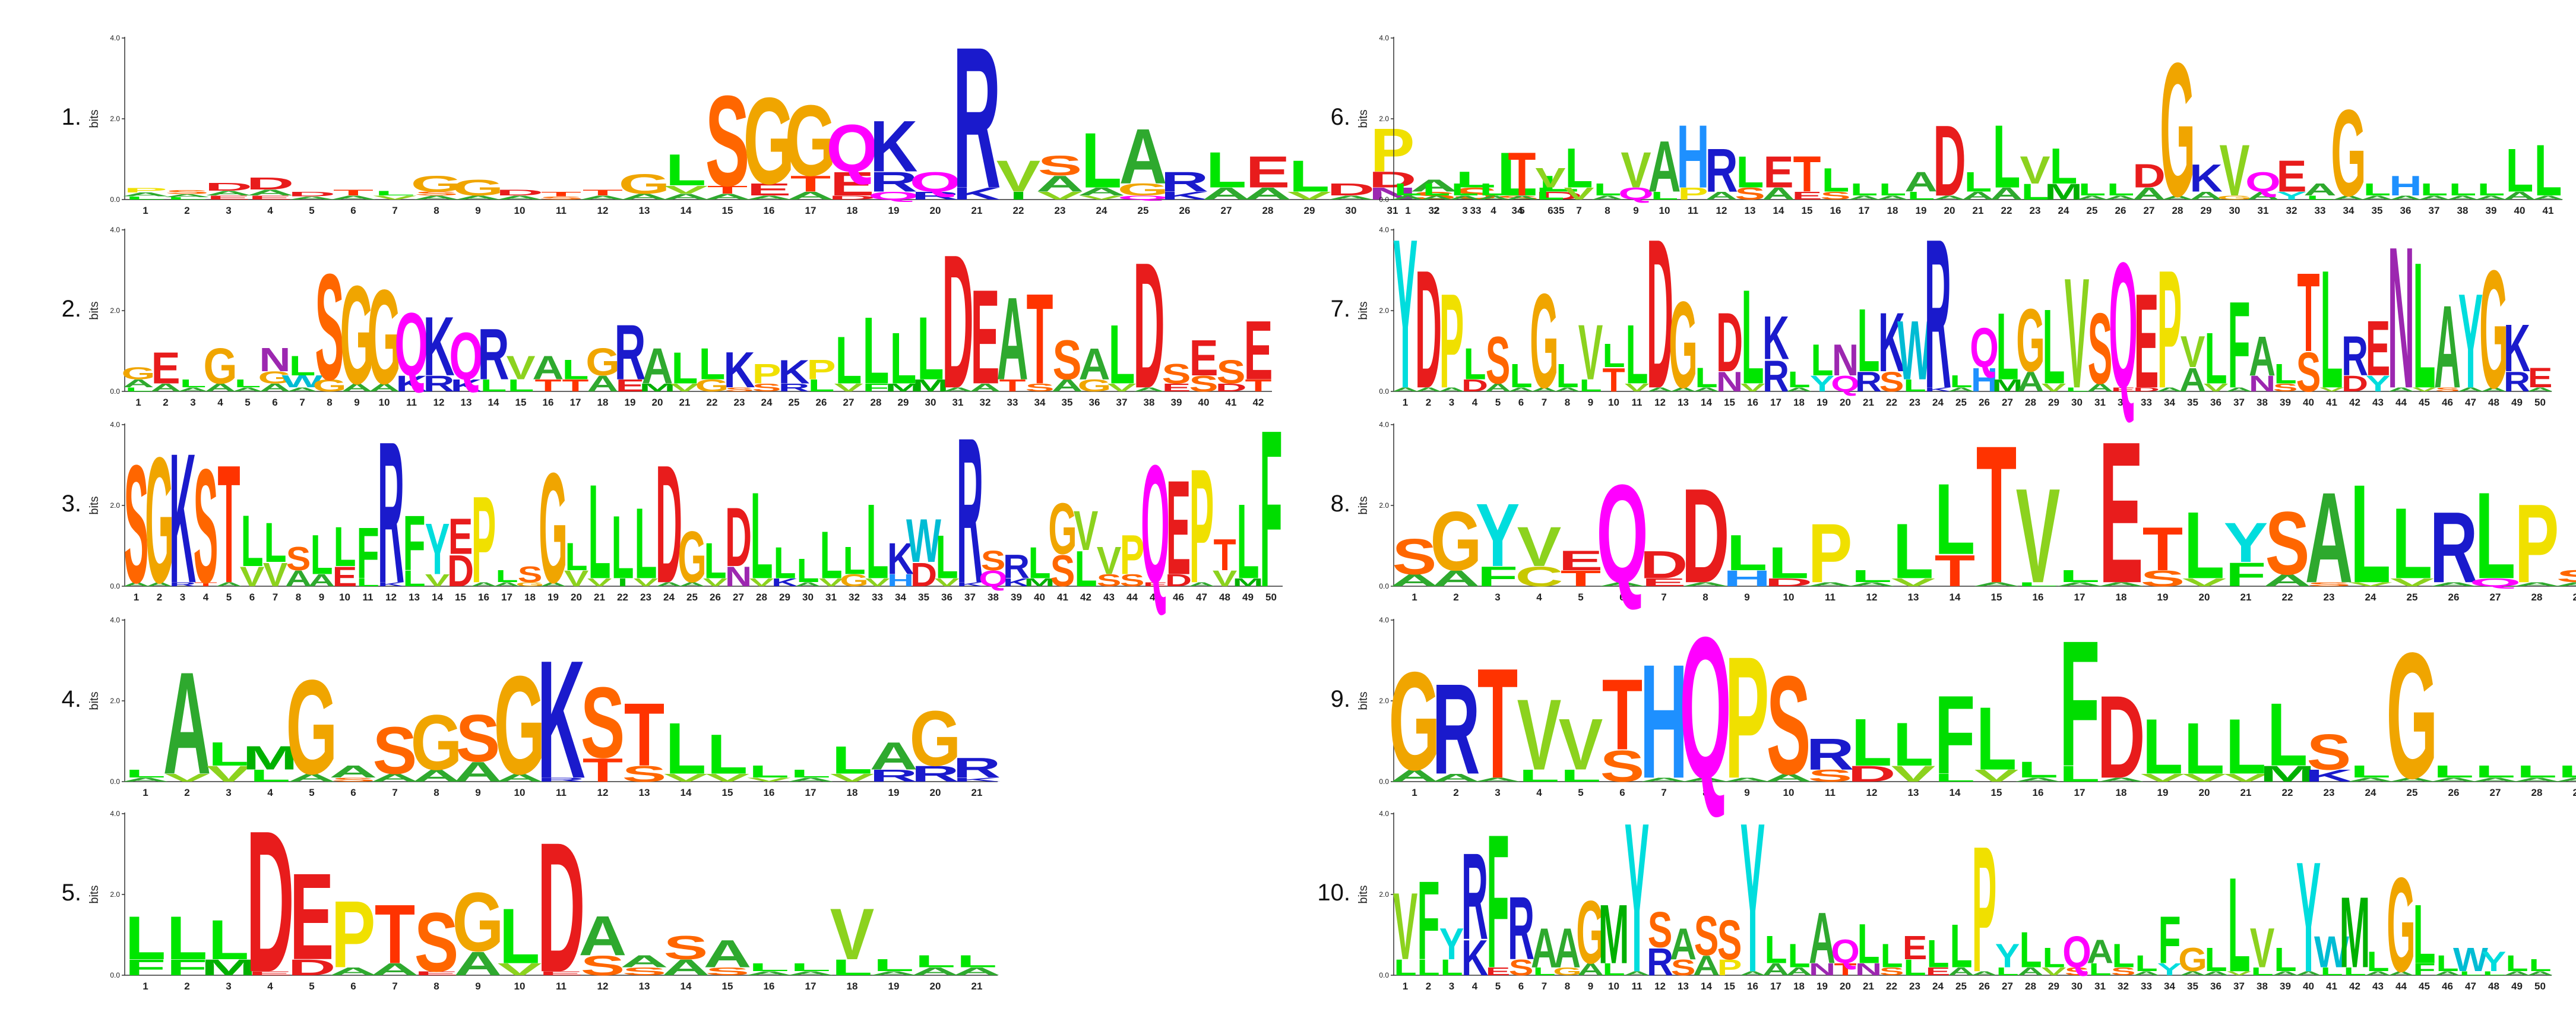 The image size is (2576, 1018). I want to click on panel-2-logo-letter: L, so click(193, 383).